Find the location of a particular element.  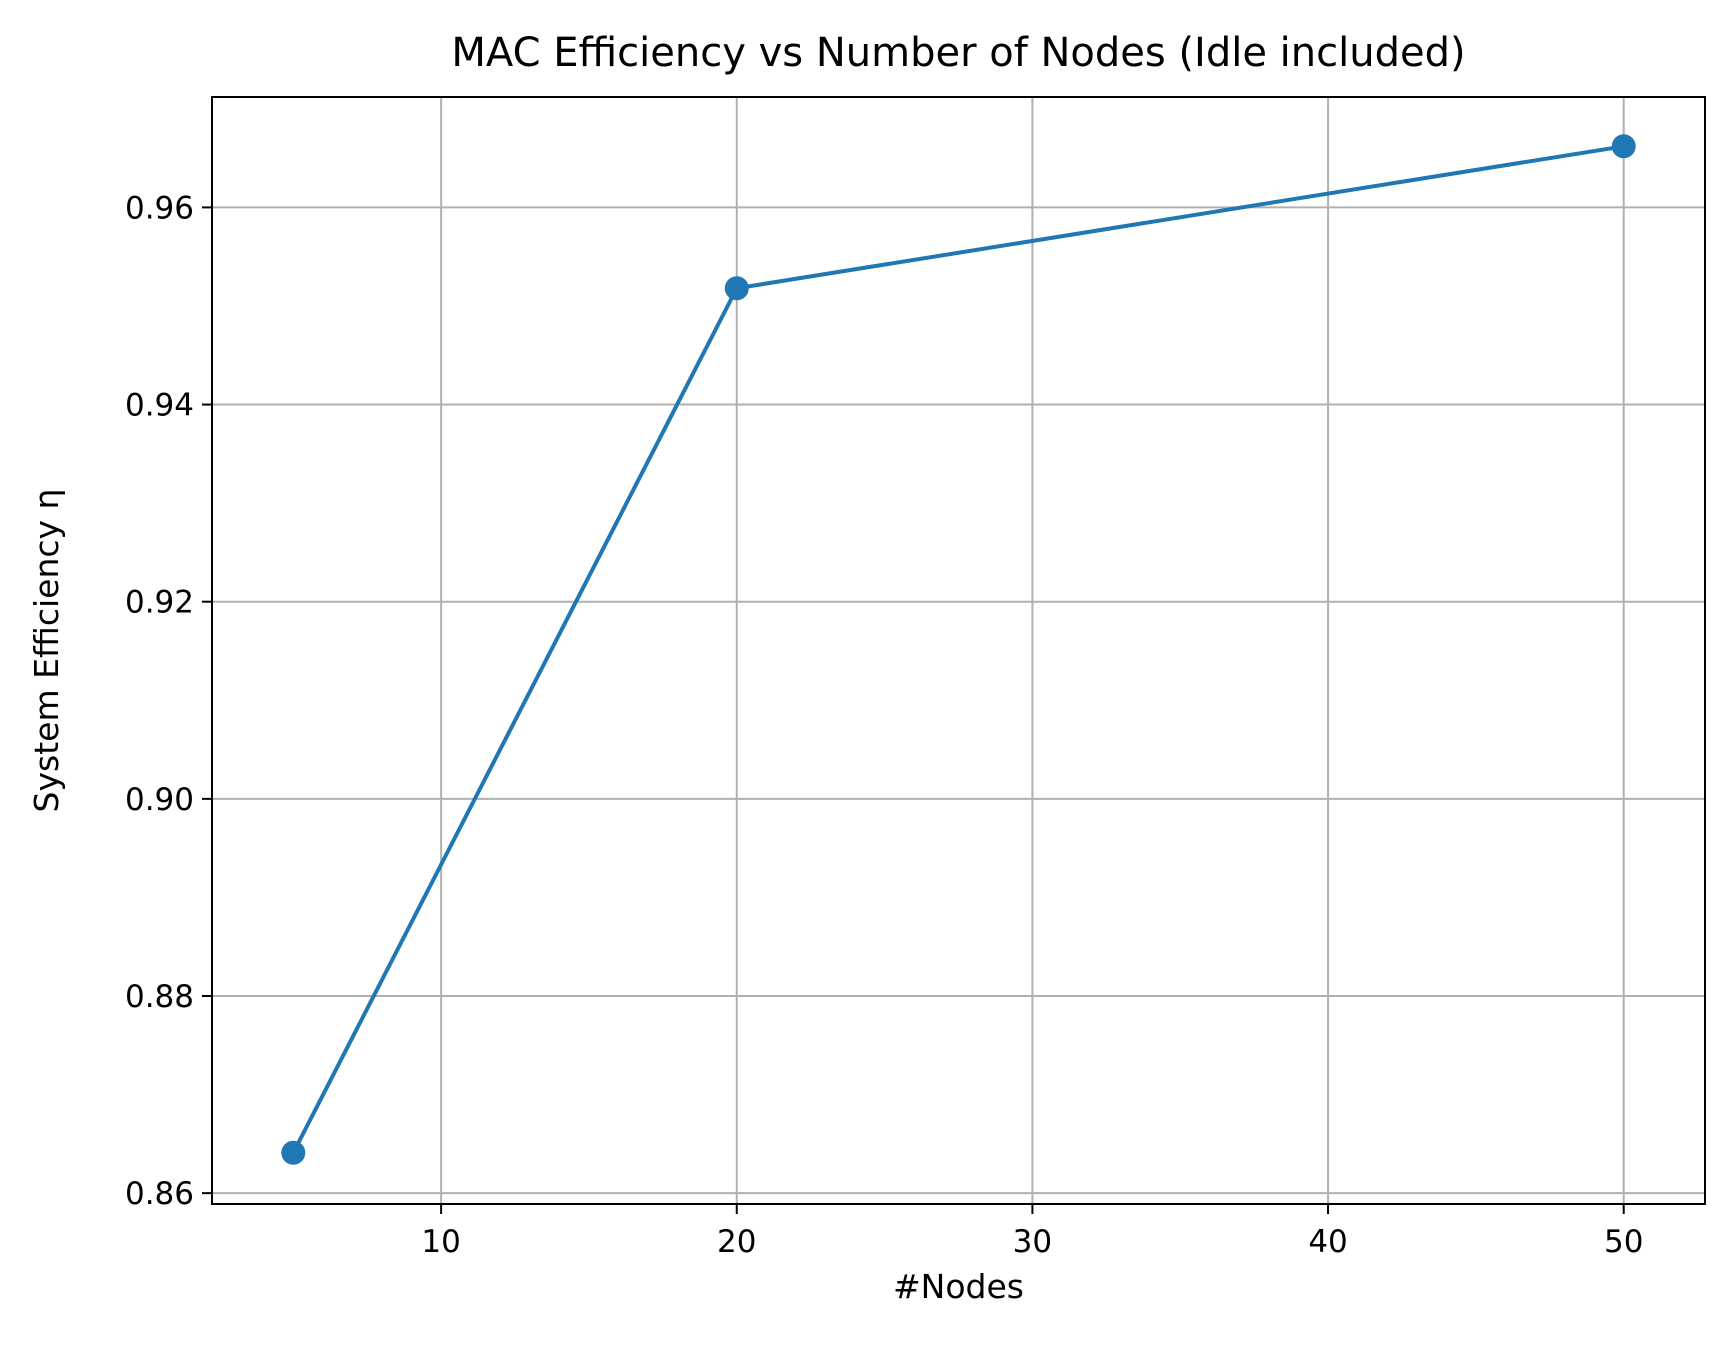

x-tick-label: 20 is located at coordinates (736, 1242).